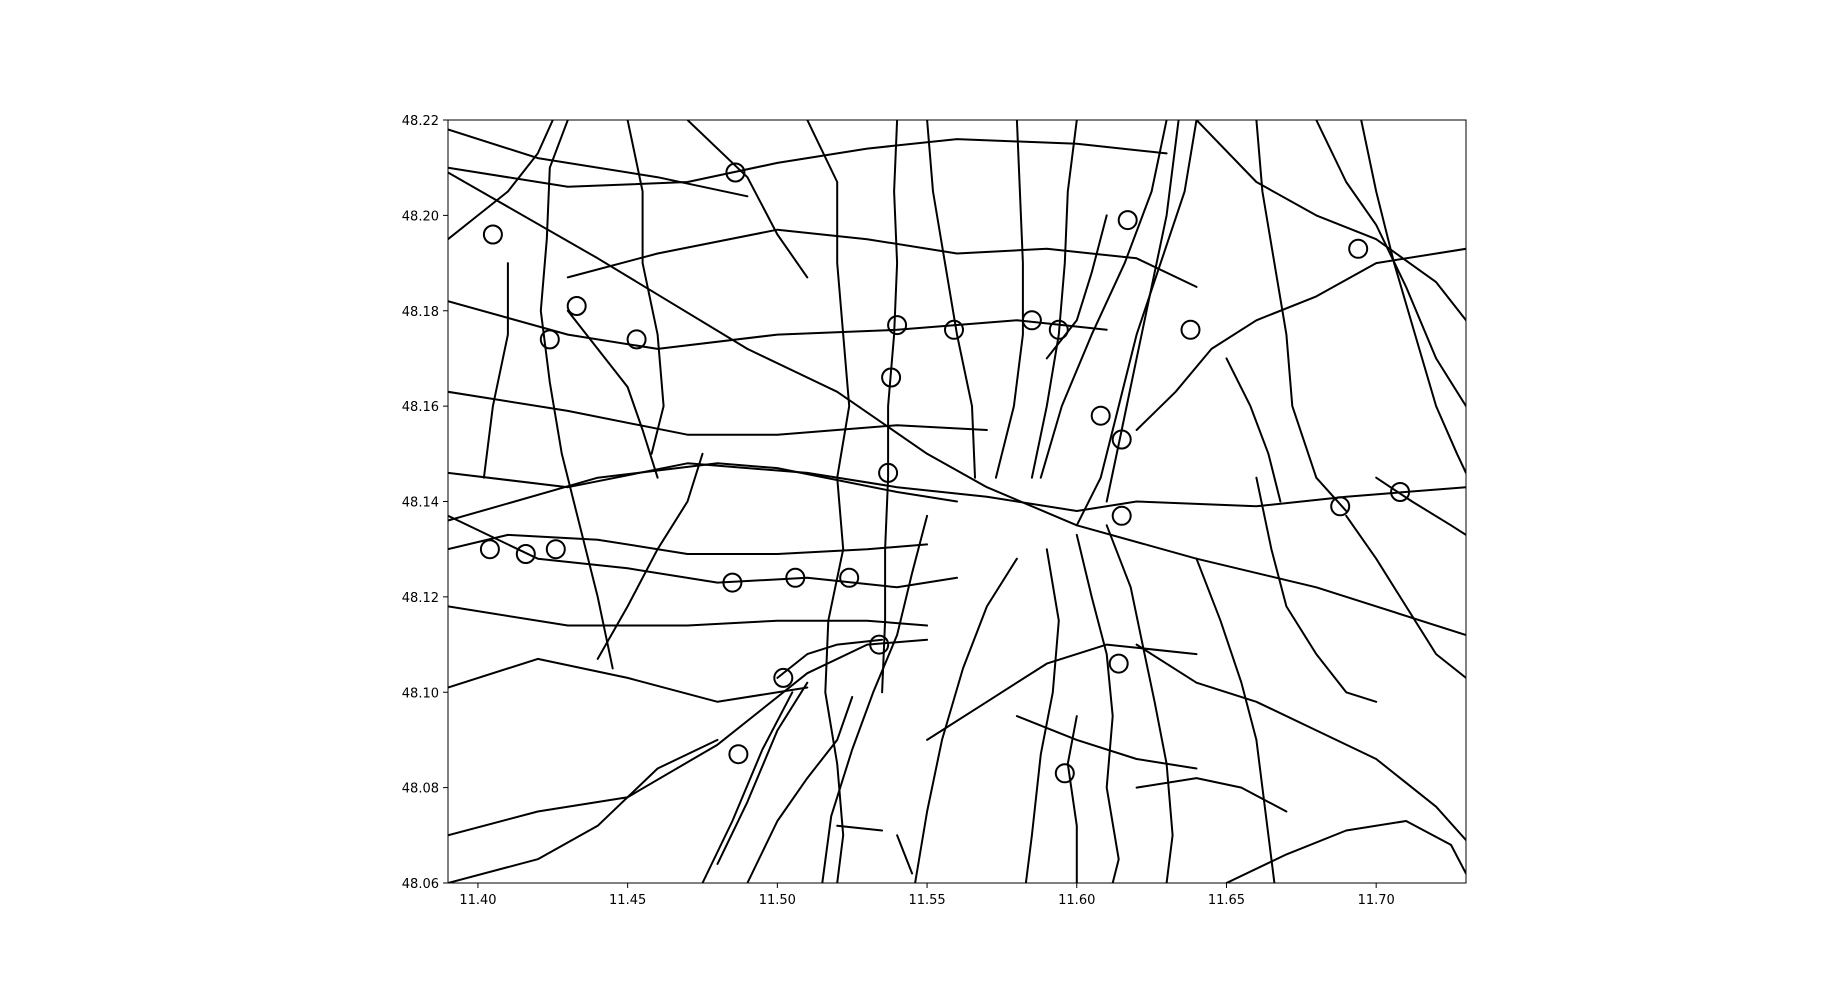  I want to click on y-tick-label: 48.12, so click(420, 598).